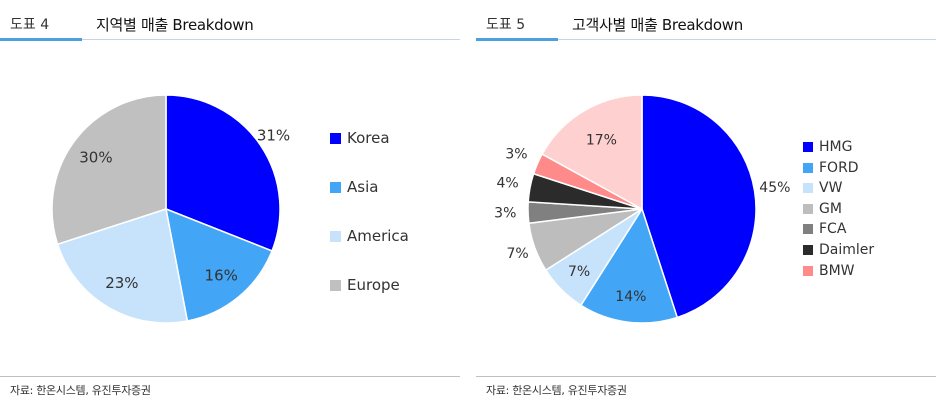 The width and height of the screenshot is (936, 407). Describe the element at coordinates (508, 183) in the screenshot. I see `data-label-daimler: 4%` at that location.